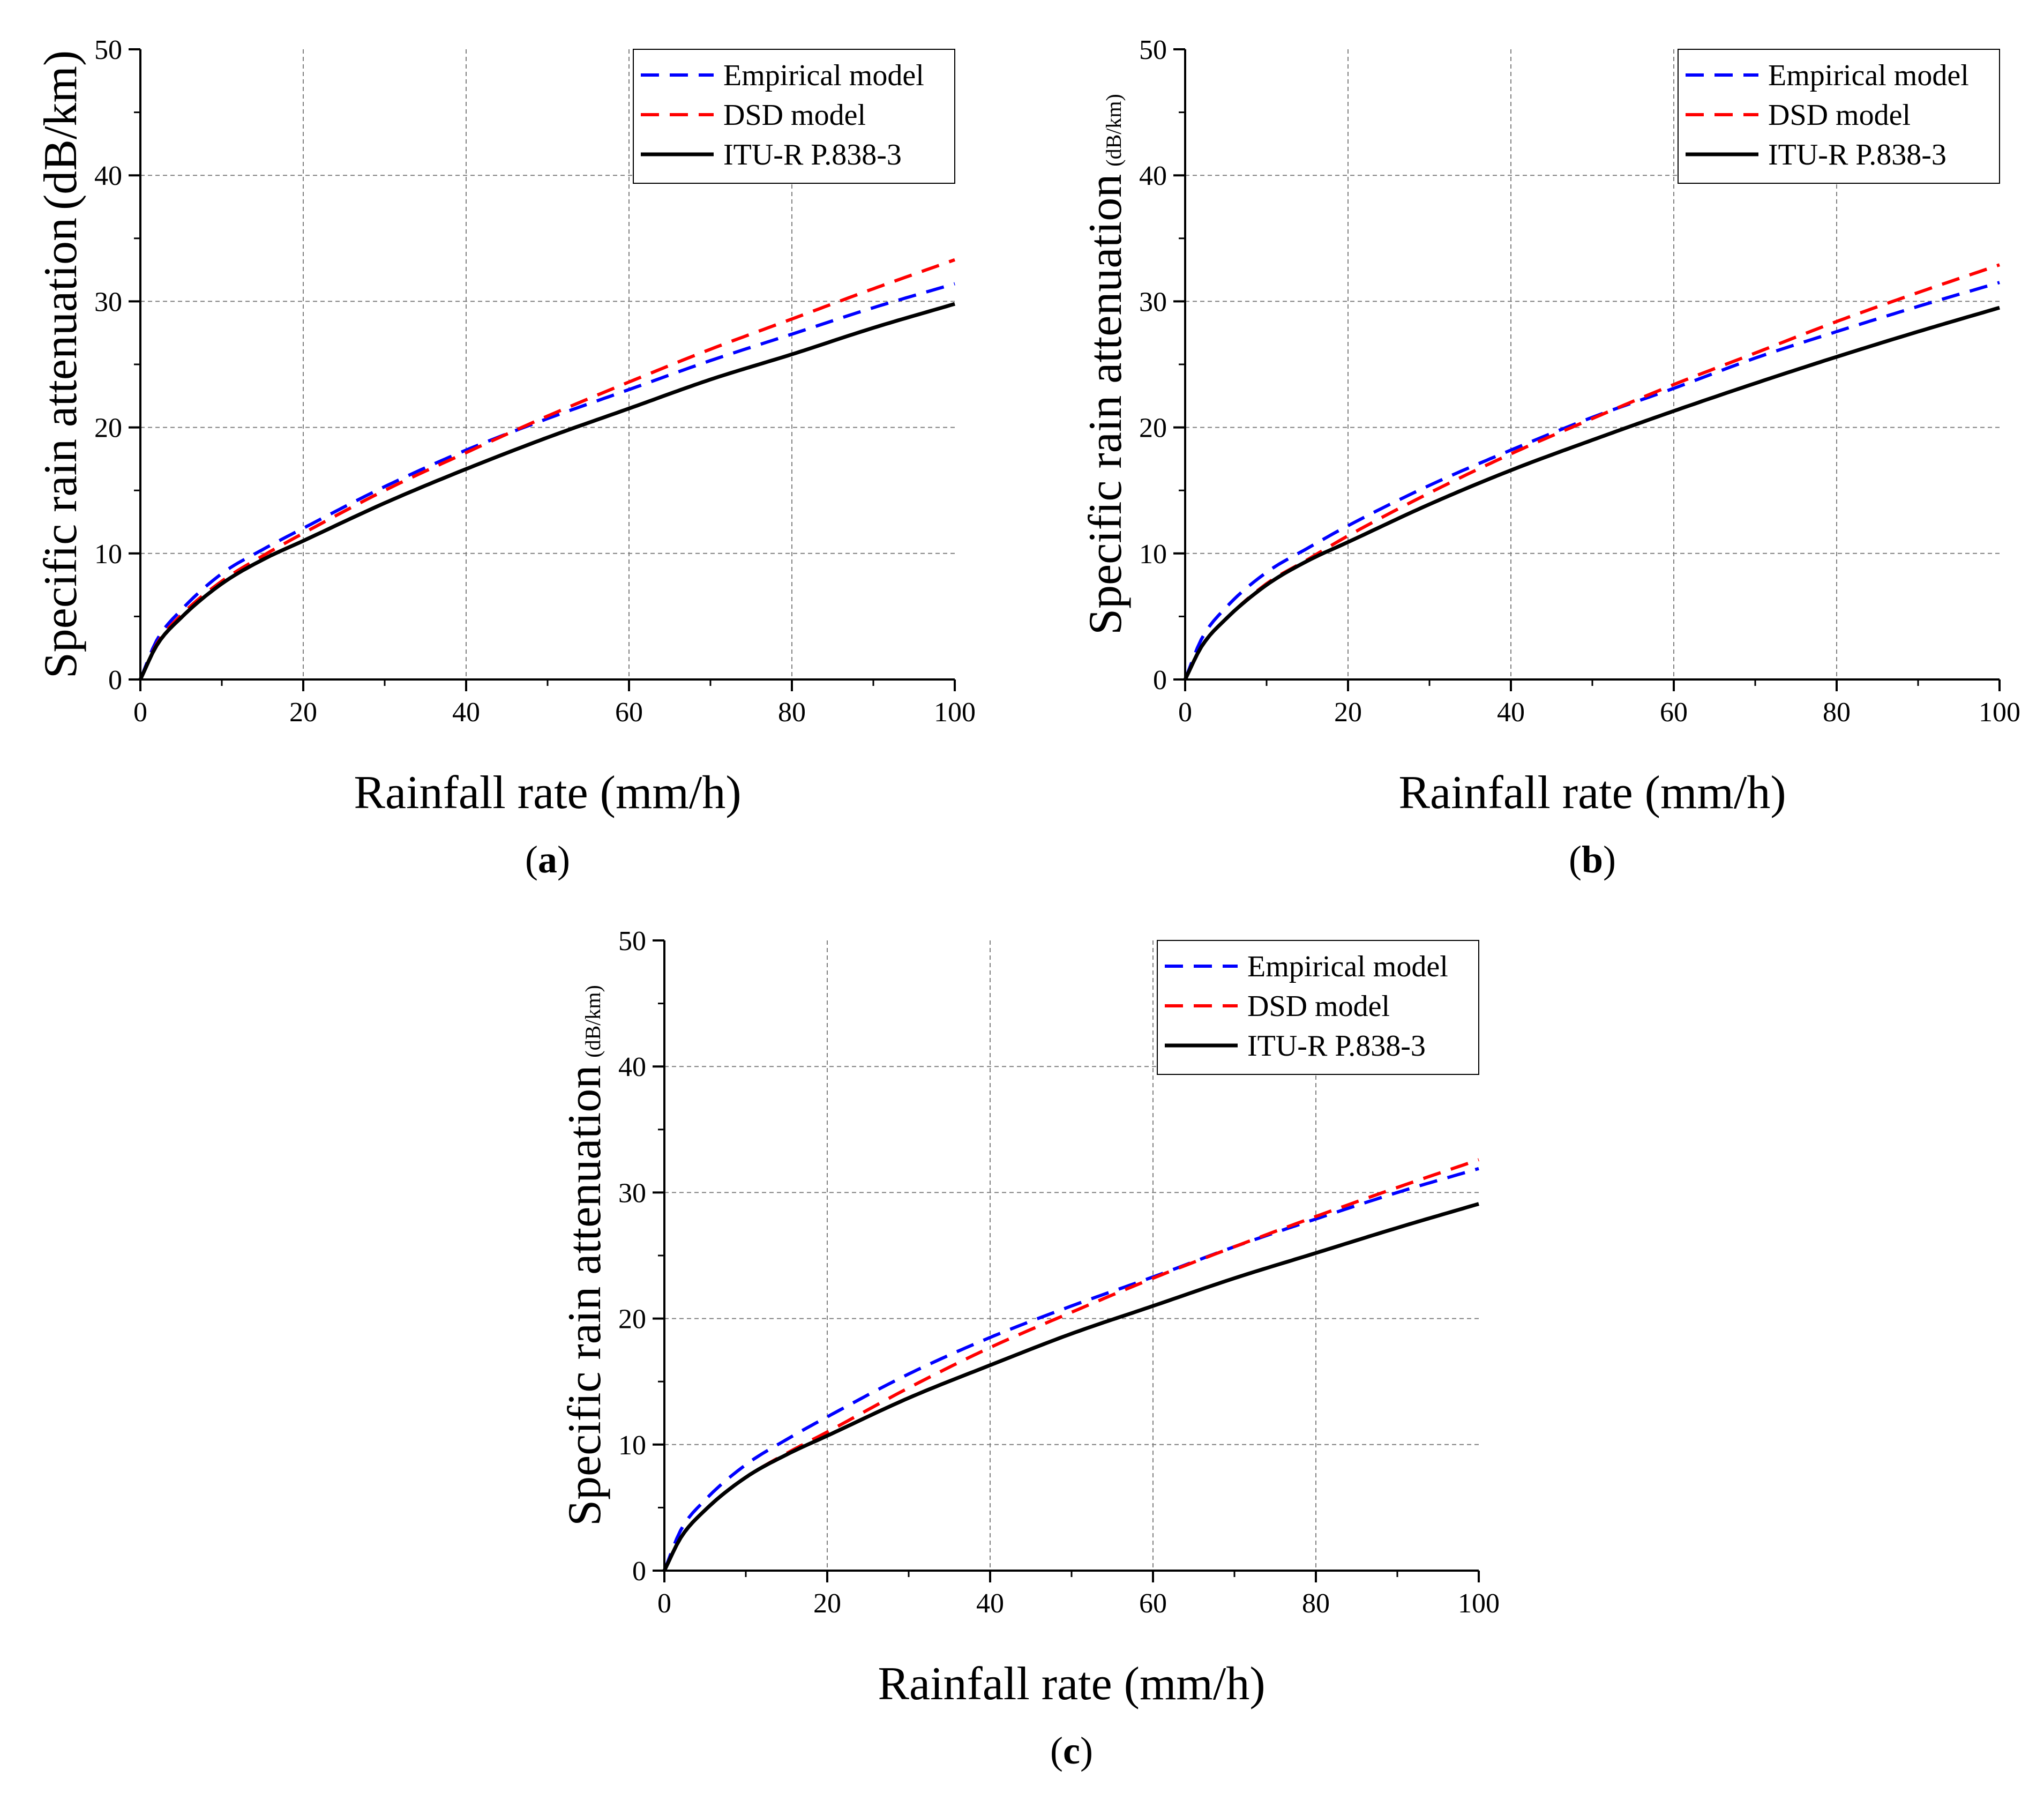 The width and height of the screenshot is (2044, 1793). I want to click on panel-label: (b), so click(1593, 860).